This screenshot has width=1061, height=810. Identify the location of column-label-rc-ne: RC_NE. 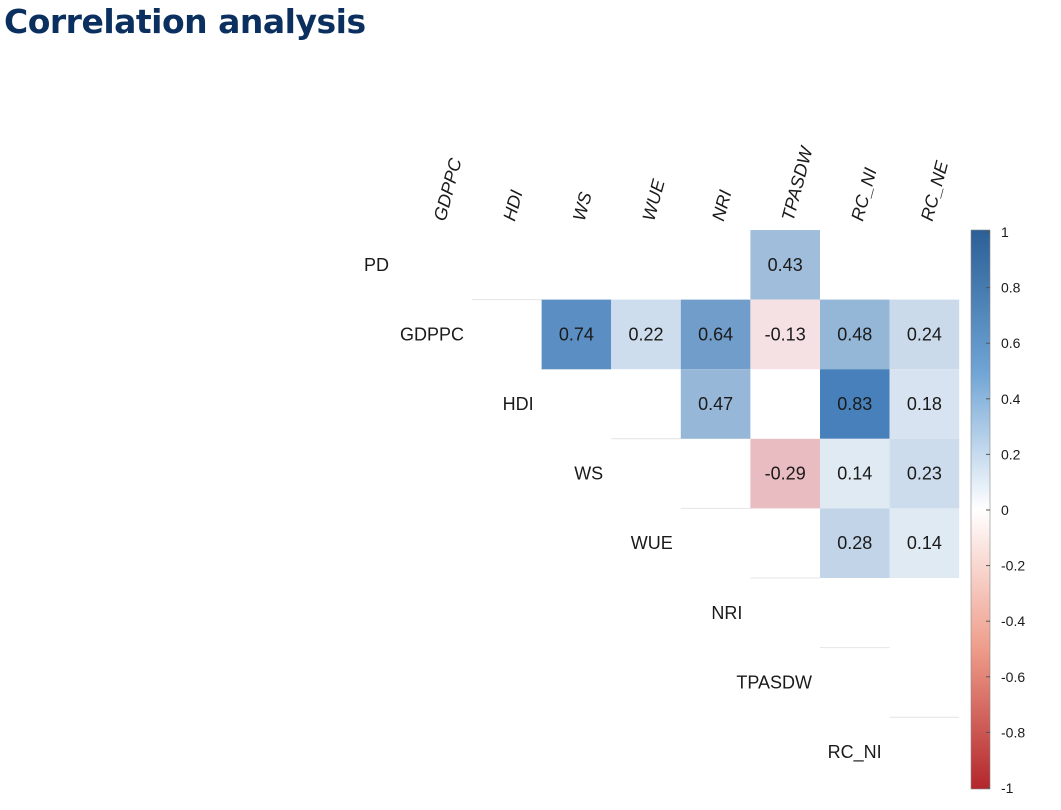
(934, 190).